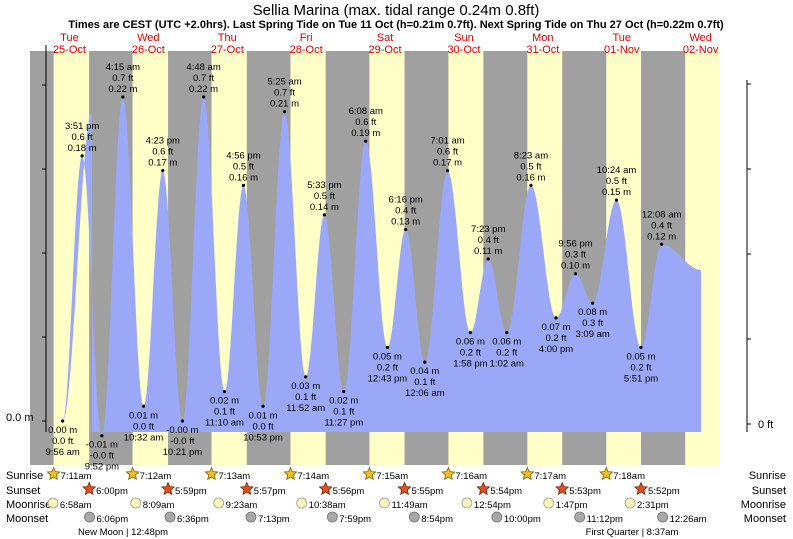 This screenshot has height=539, width=793. Describe the element at coordinates (506, 491) in the screenshot. I see `sunset-time: 5:54pm` at that location.